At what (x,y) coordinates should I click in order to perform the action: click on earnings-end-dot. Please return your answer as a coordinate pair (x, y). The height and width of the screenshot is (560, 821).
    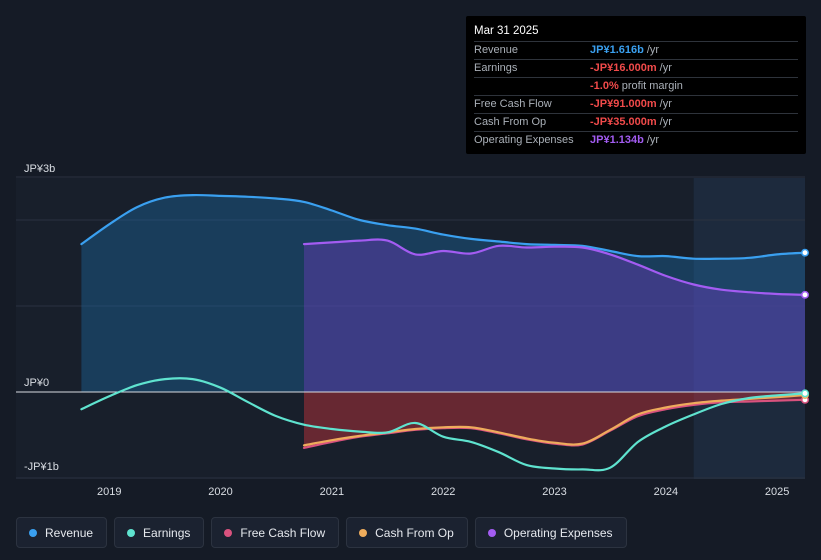
    Looking at the image, I should click on (805, 393).